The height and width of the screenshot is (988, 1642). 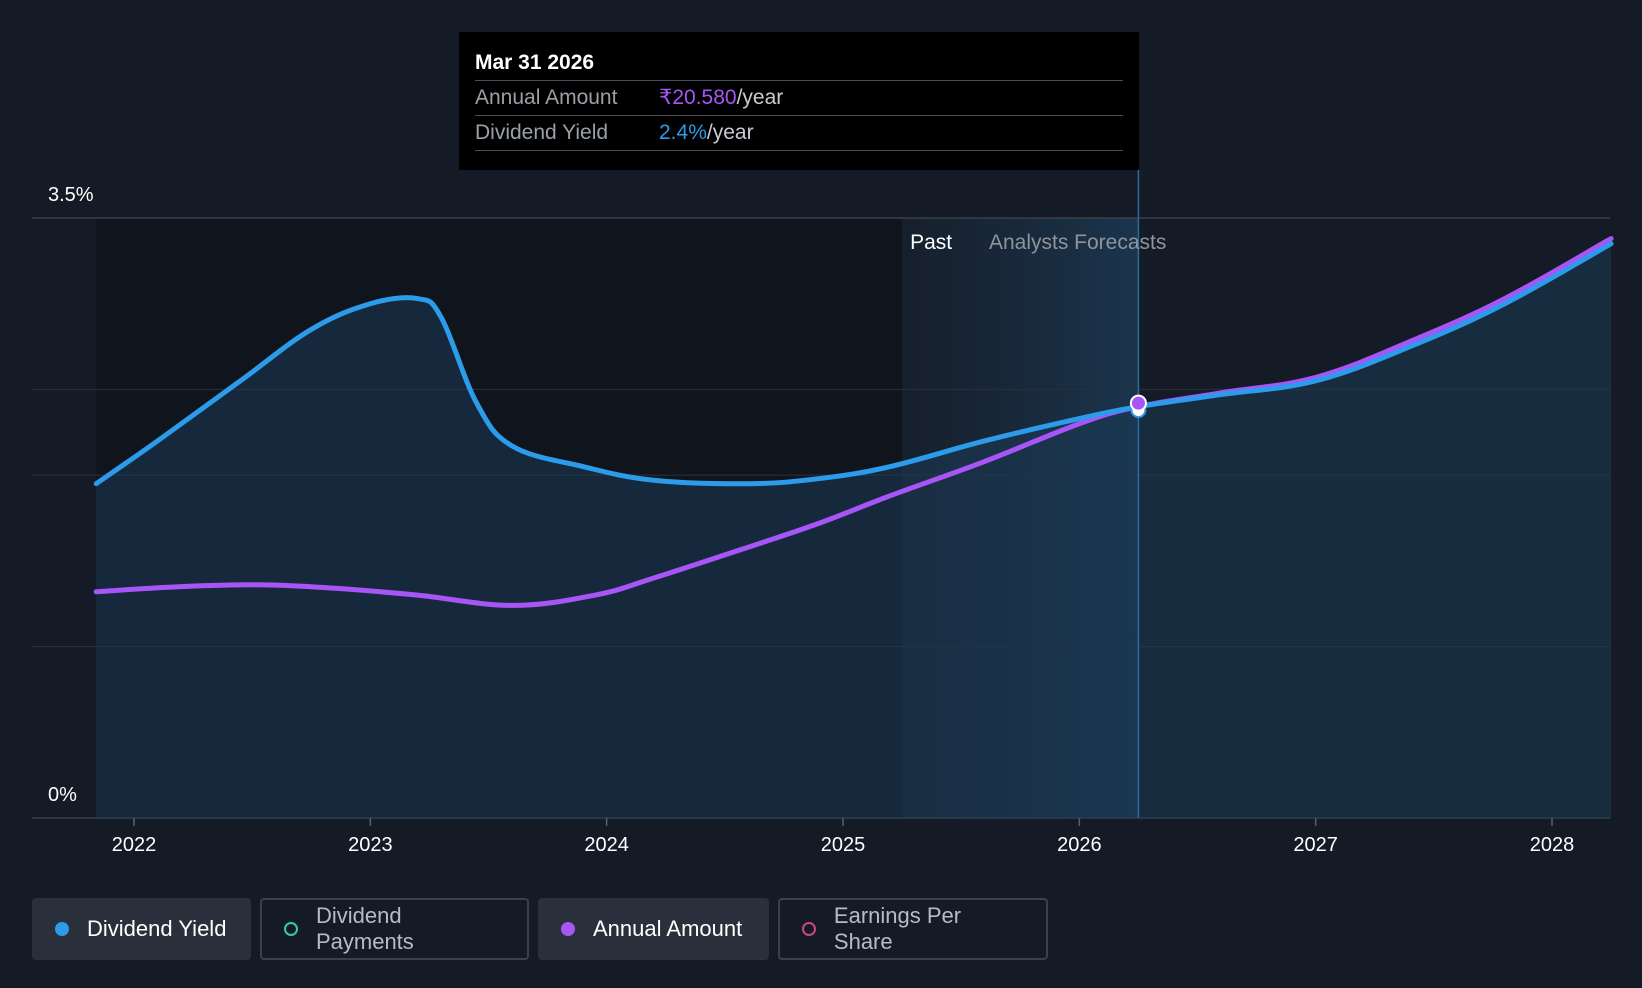 What do you see at coordinates (799, 133) in the screenshot?
I see `tooltip-row-dividend-yield: Dividend Yield 2.4% /year` at bounding box center [799, 133].